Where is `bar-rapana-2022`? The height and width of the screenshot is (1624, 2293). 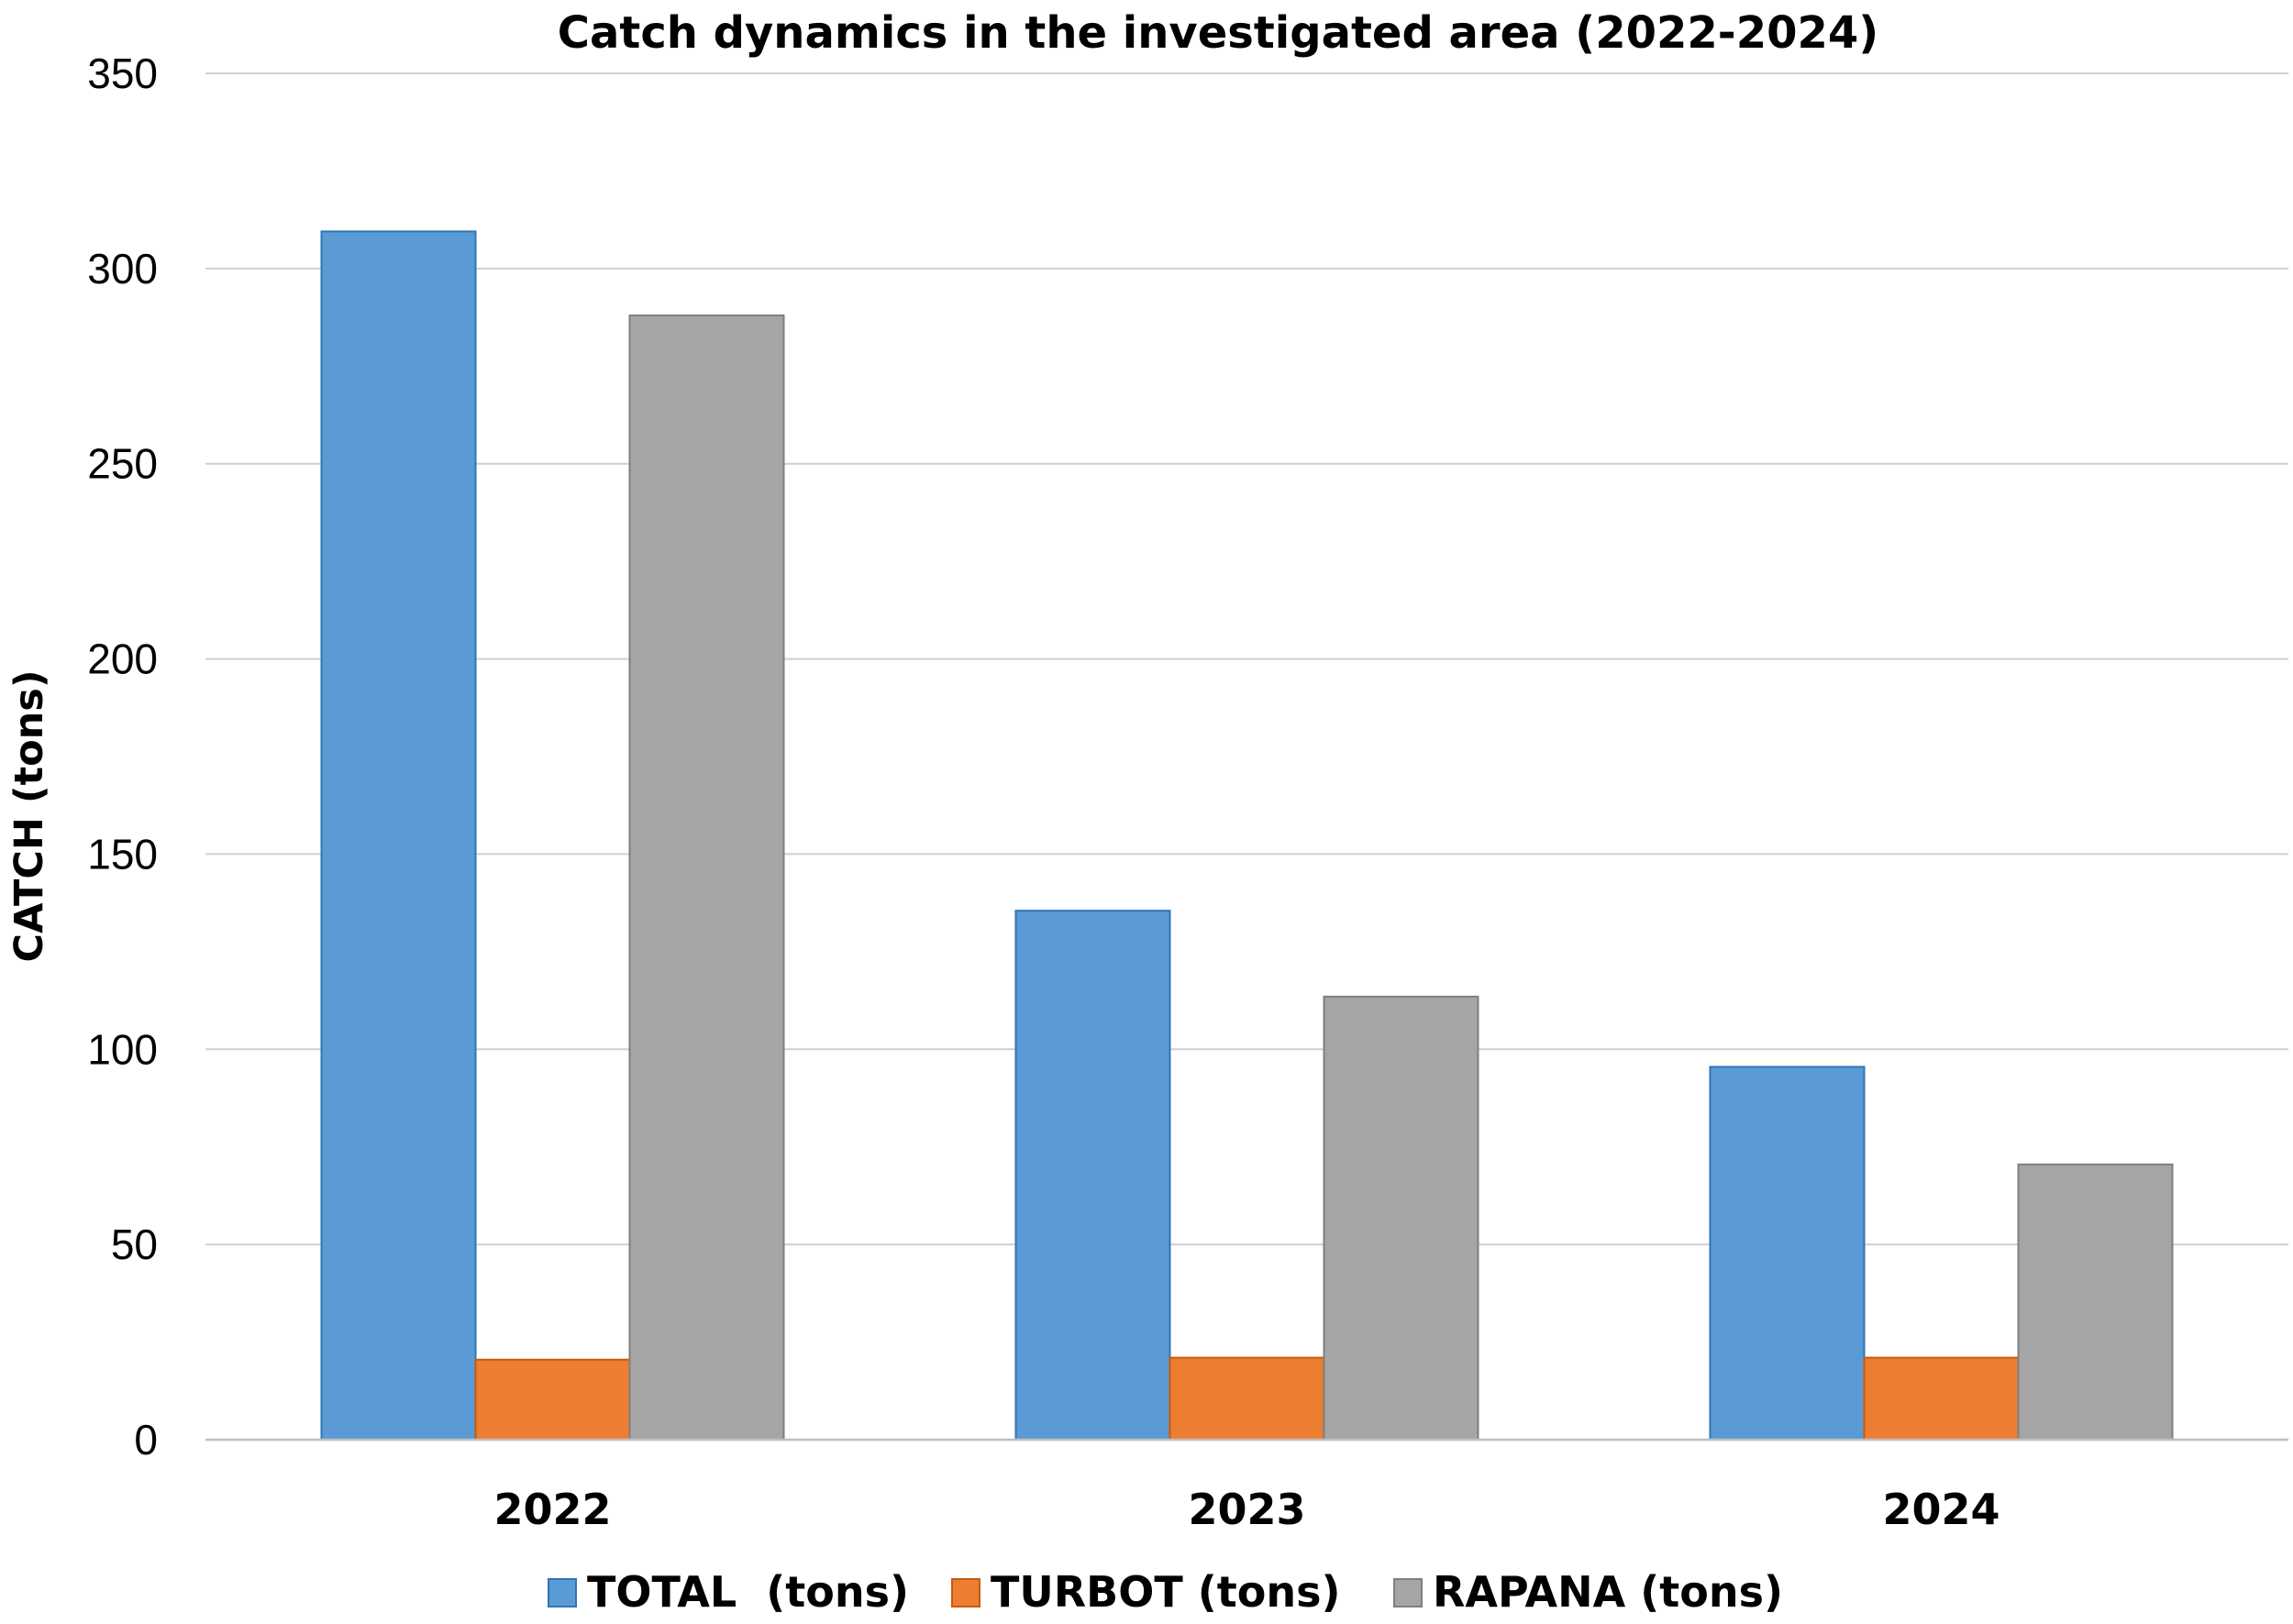
bar-rapana-2022 is located at coordinates (706, 877).